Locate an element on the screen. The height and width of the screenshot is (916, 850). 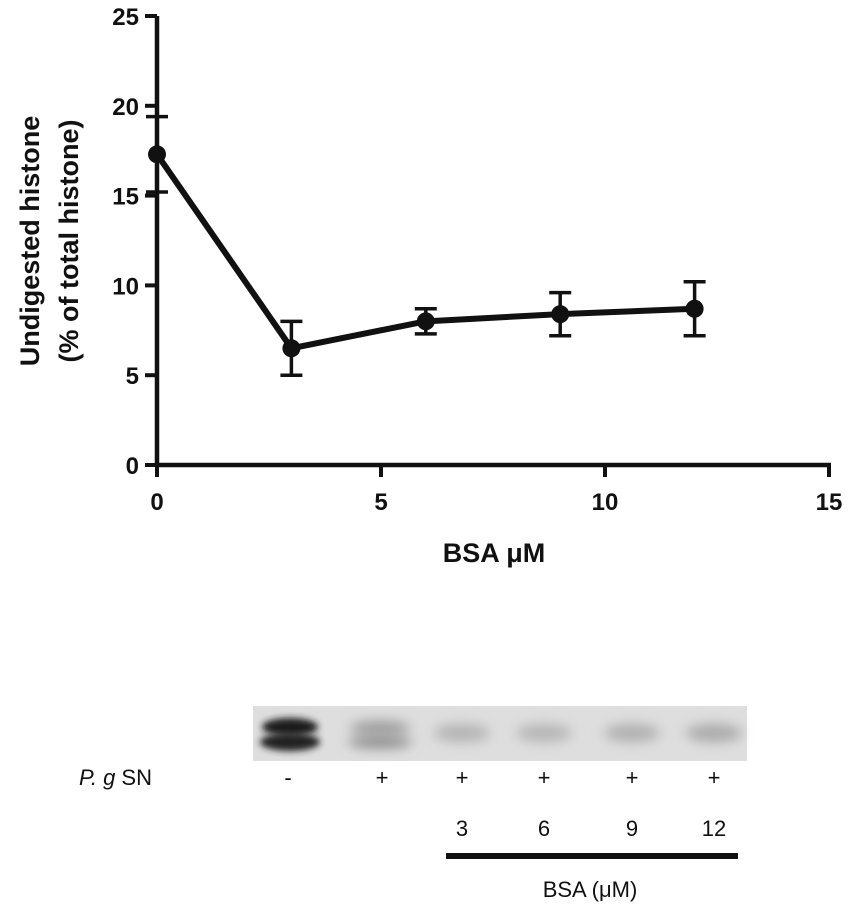
lane-6-sn-sign: + is located at coordinates (714, 777).